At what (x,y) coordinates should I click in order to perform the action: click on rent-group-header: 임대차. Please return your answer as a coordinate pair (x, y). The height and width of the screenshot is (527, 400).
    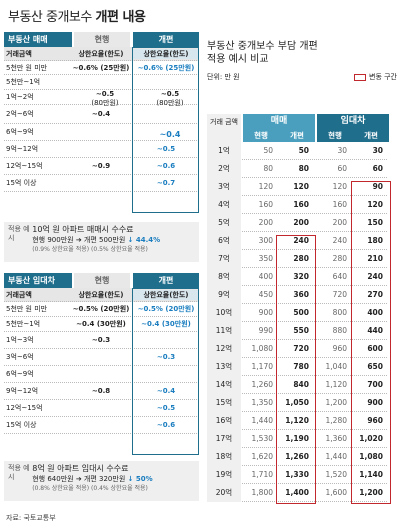
    Looking at the image, I should click on (353, 121).